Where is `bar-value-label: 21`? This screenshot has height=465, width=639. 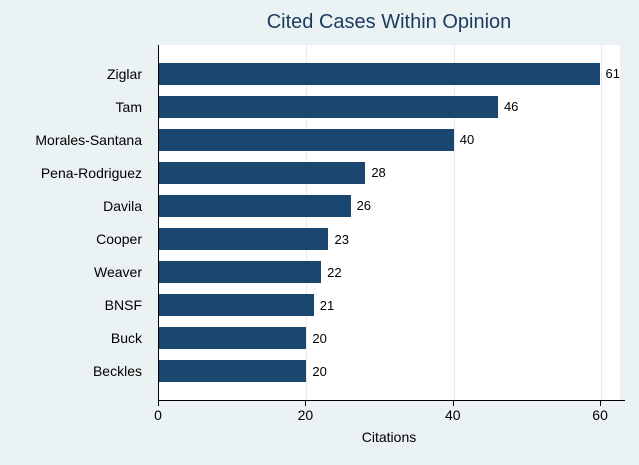
bar-value-label: 21 is located at coordinates (327, 305).